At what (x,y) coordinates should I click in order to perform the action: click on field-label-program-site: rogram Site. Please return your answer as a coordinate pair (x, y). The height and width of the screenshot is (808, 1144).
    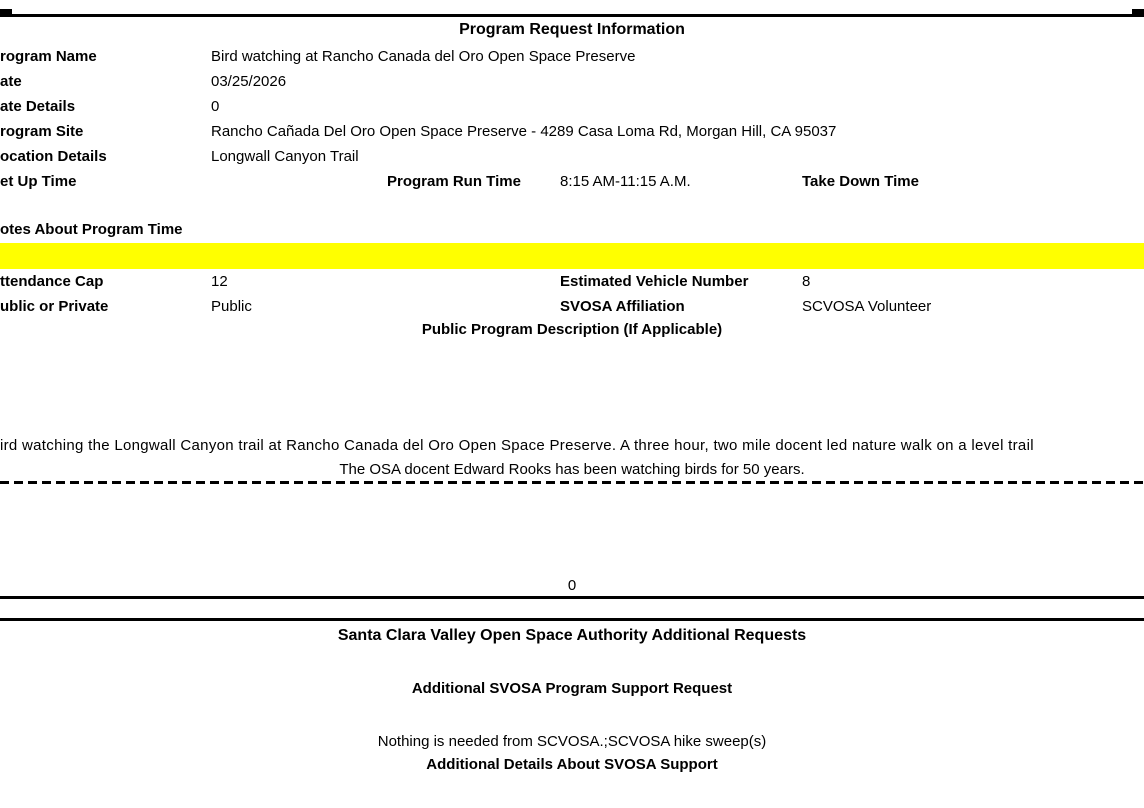
    Looking at the image, I should click on (42, 131).